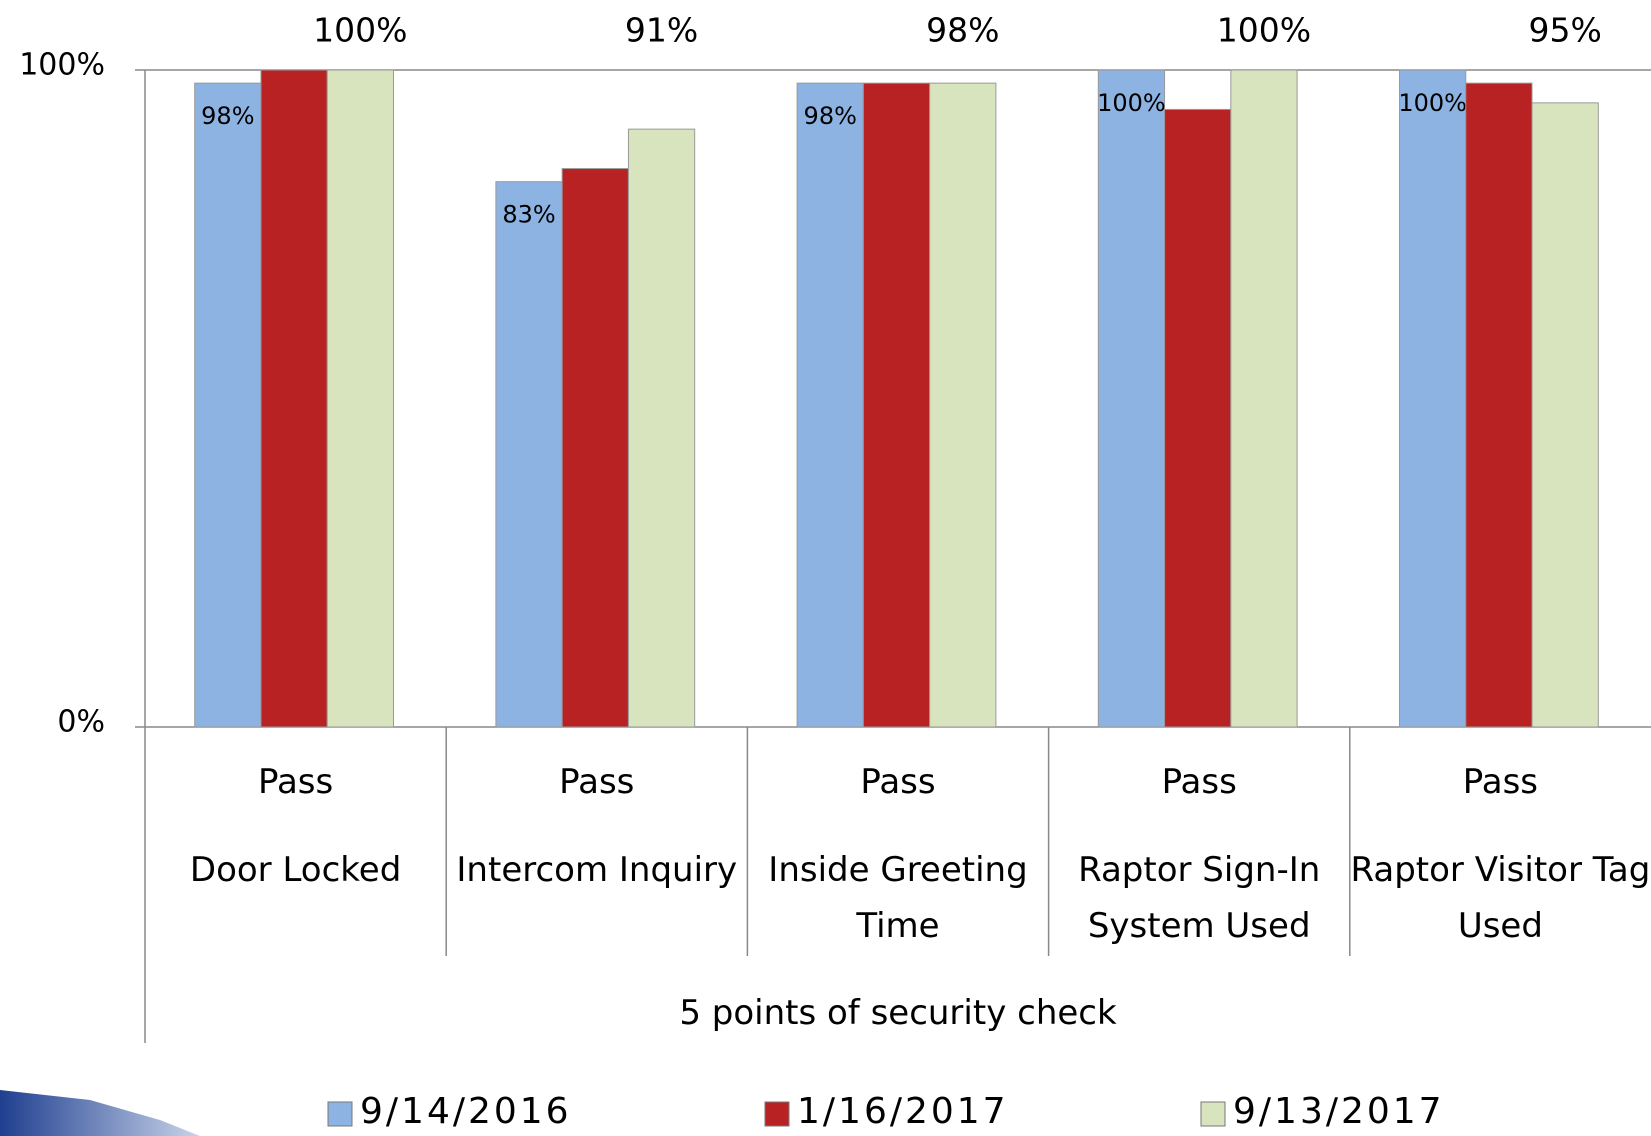 Image resolution: width=1651 pixels, height=1136 pixels. I want to click on x-tick-label: Raptor Visitor Tag Used, so click(1500, 898).